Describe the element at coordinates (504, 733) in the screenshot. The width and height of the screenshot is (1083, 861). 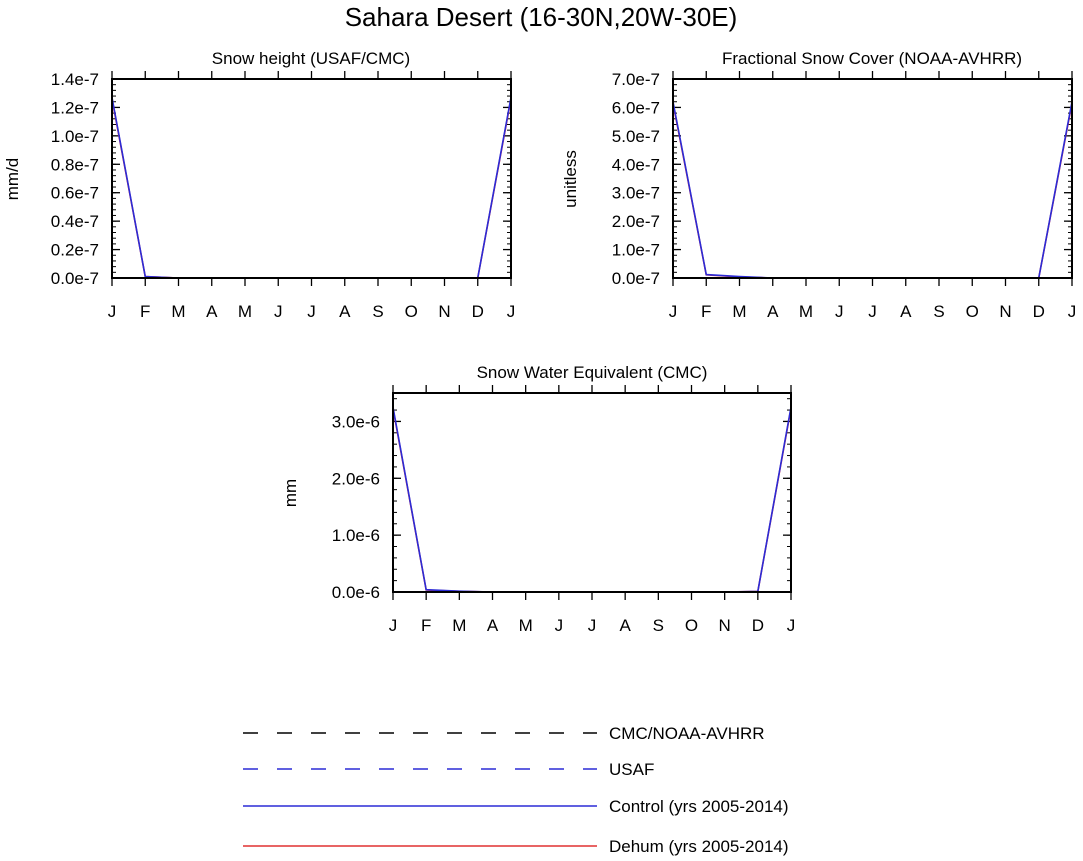
I see `legend-item-cmc-noaa-avhrr: CMC/NOAA-AVHRR` at that location.